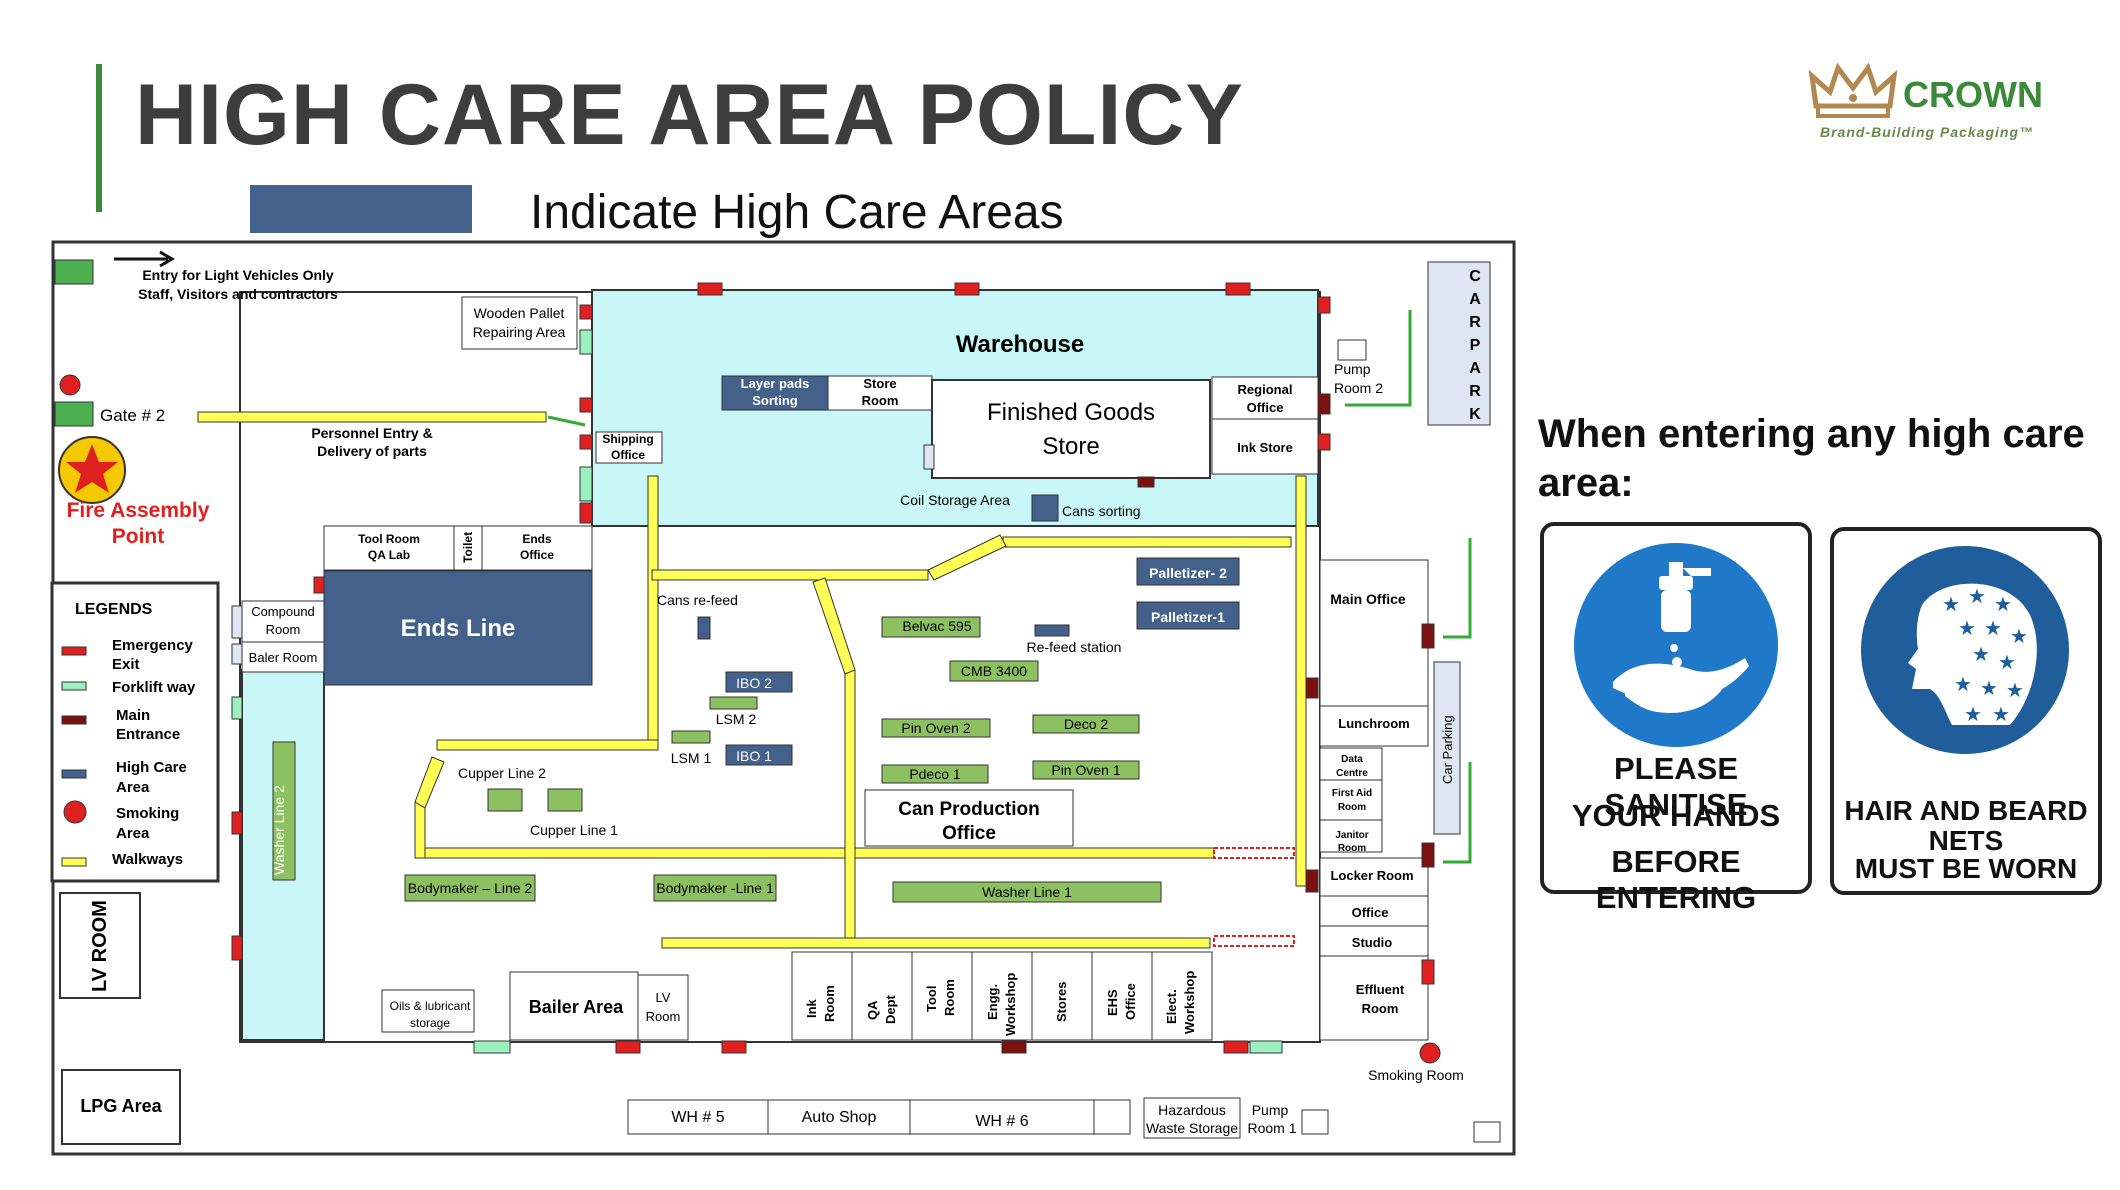  I want to click on svg-text: Deco 2, so click(1086, 724).